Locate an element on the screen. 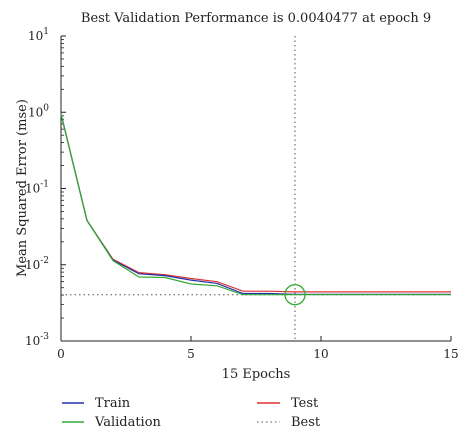 The height and width of the screenshot is (443, 474). y-tick-label: 10¹ is located at coordinates (38, 35).